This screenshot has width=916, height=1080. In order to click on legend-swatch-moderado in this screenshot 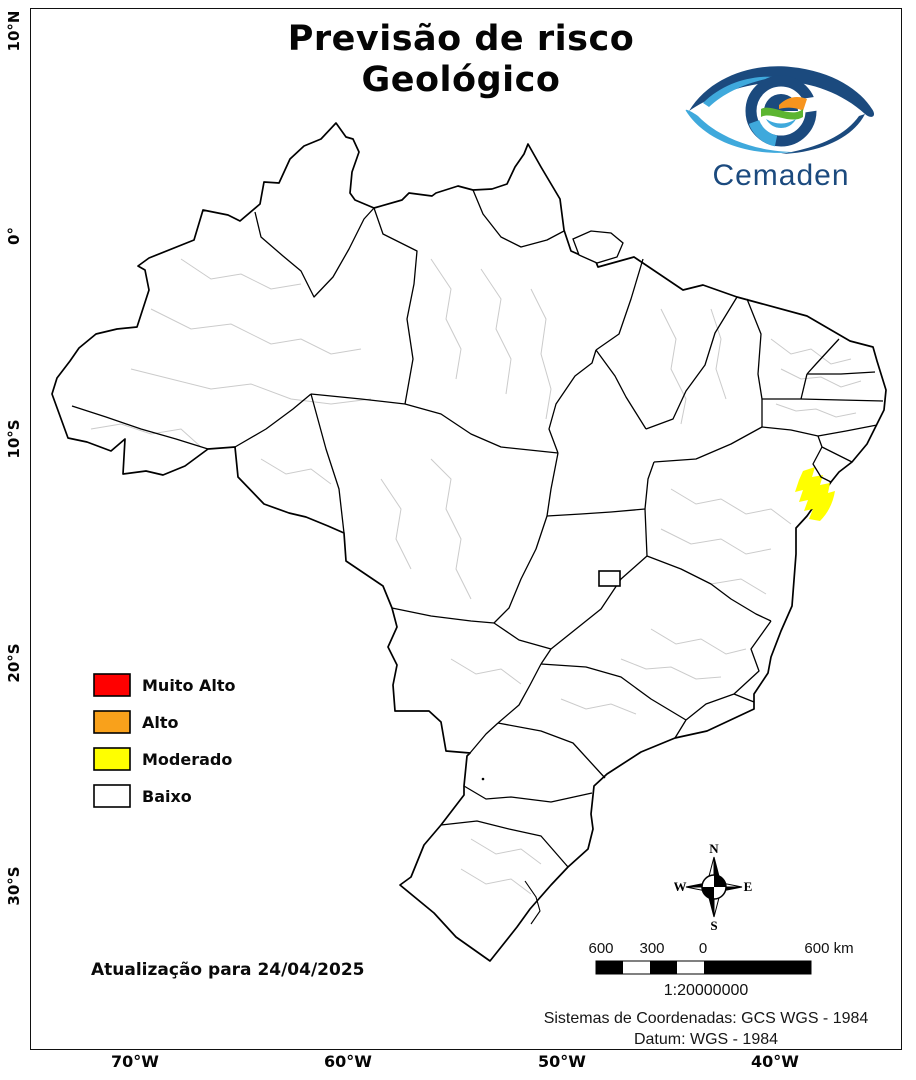, I will do `click(112, 759)`.